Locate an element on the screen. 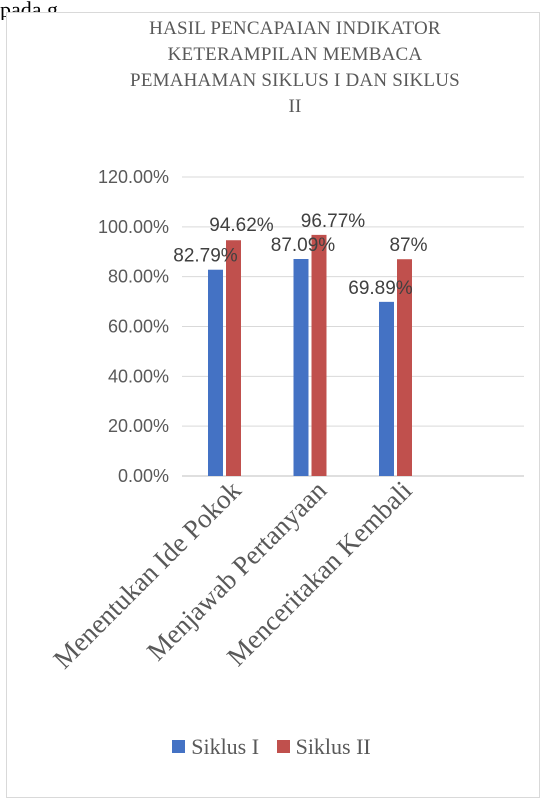 This screenshot has height=803, width=543. legend-item-siklus-1: Siklus I is located at coordinates (215, 747).